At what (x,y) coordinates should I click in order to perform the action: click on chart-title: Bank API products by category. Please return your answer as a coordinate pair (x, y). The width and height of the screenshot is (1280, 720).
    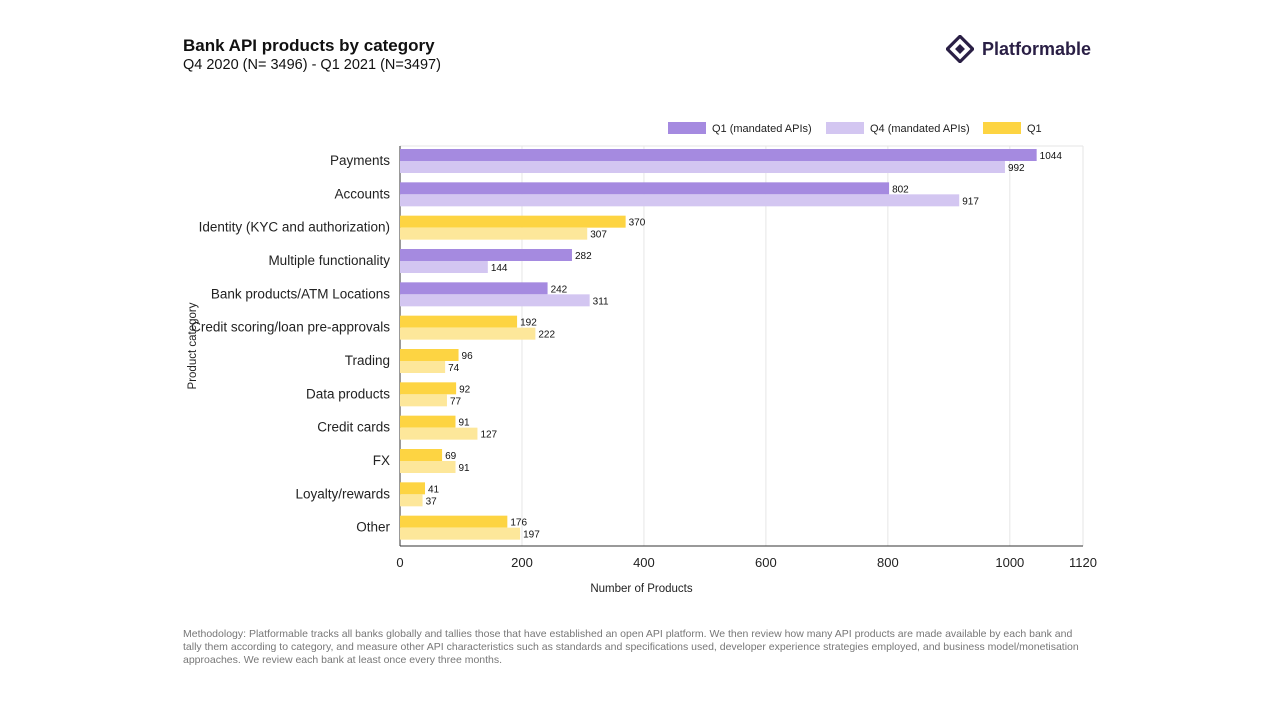
    Looking at the image, I should click on (309, 45).